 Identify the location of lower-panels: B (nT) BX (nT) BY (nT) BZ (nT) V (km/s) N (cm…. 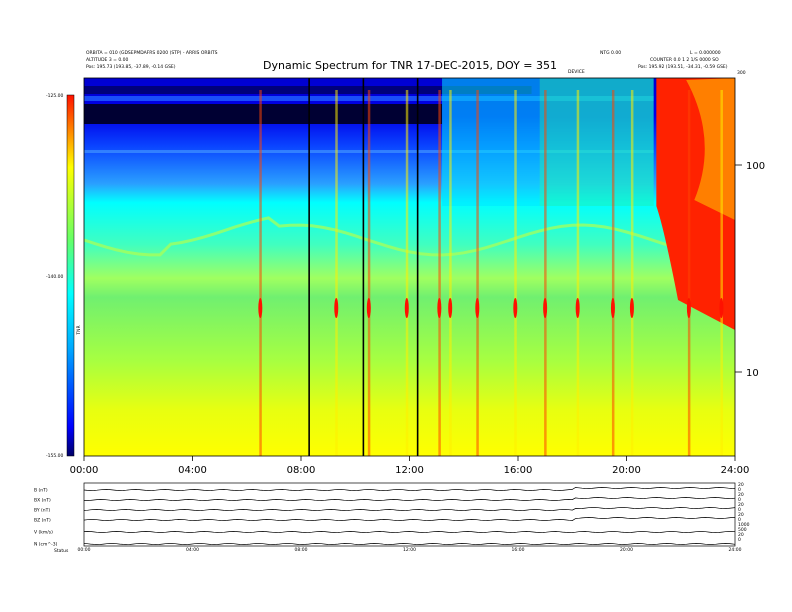
(392, 517).